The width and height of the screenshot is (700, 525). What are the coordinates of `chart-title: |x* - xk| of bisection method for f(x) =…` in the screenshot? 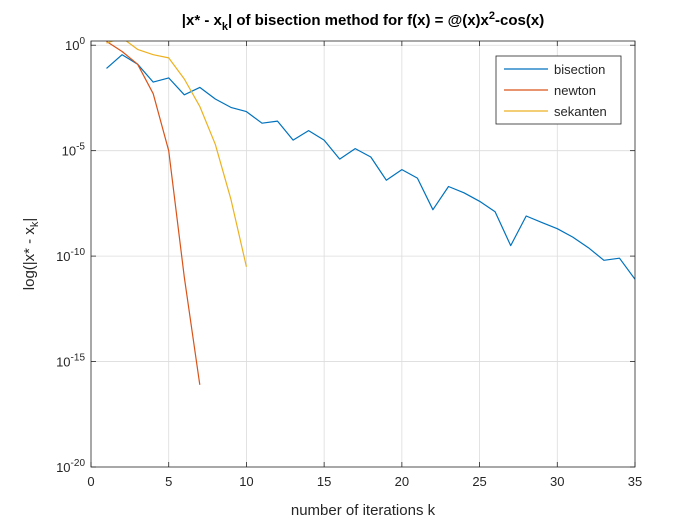 It's located at (363, 21).